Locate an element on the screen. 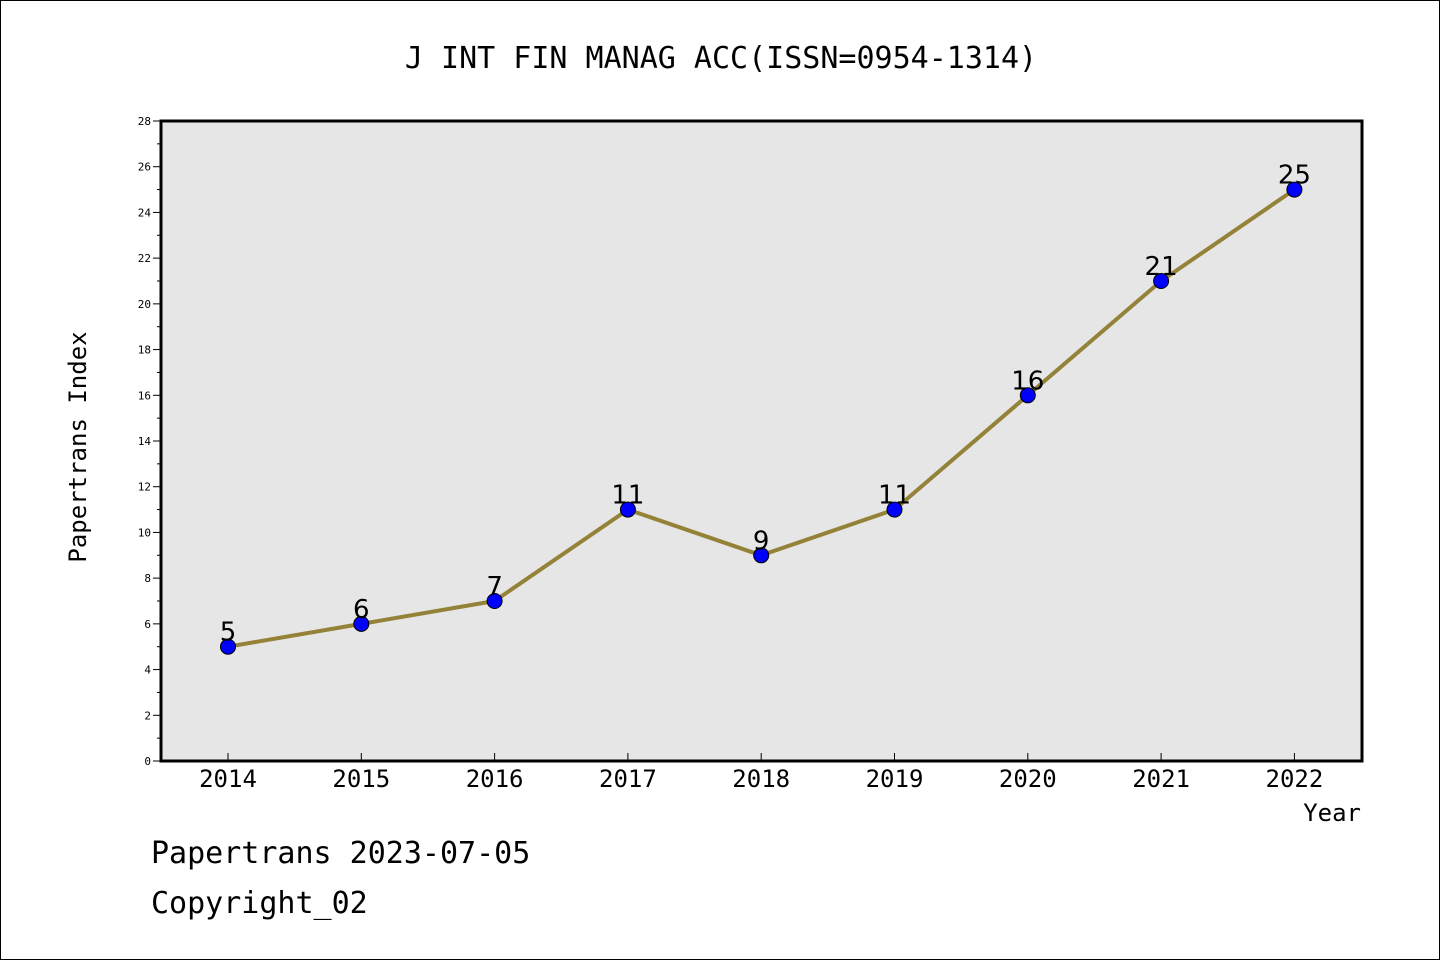 This screenshot has height=960, width=1440. chart-title: J INT FIN MANAG ACC(ISSN=0954-1314) is located at coordinates (721, 58).